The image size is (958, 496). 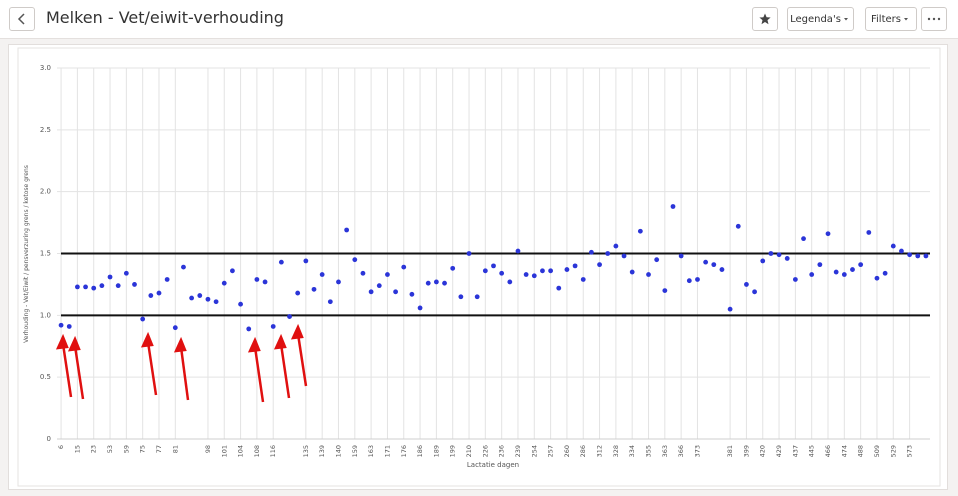 What do you see at coordinates (877, 451) in the screenshot?
I see `x-tick-label: 509` at bounding box center [877, 451].